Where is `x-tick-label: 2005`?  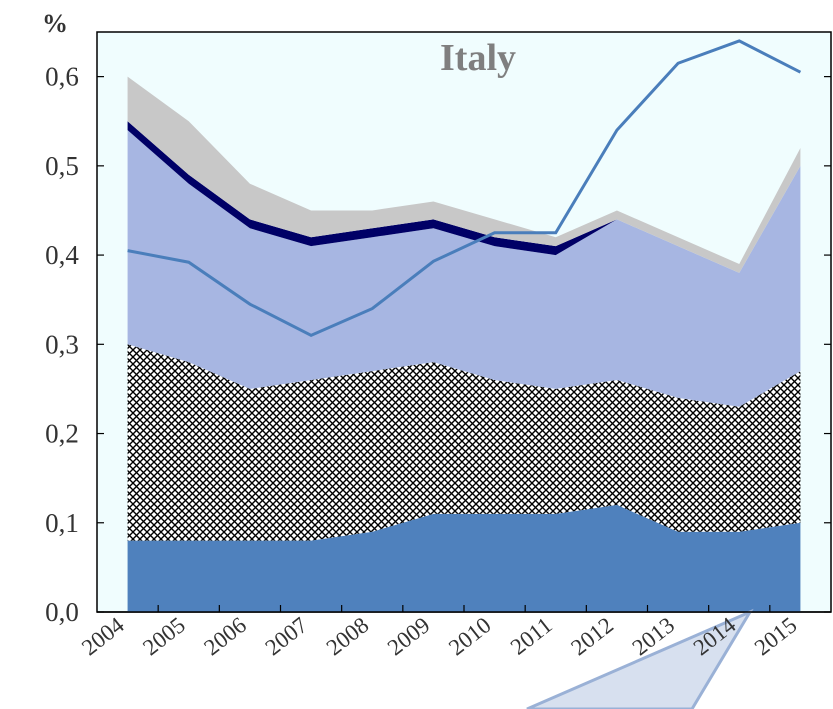
x-tick-label: 2005 is located at coordinates (164, 636).